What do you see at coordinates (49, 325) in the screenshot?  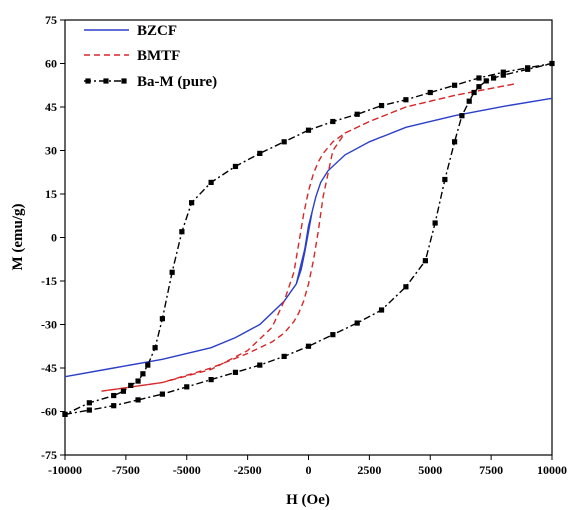 I see `y-tick-label: -30` at bounding box center [49, 325].